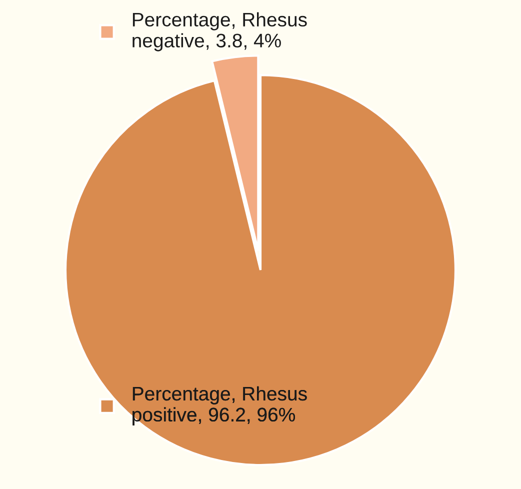  What do you see at coordinates (219, 406) in the screenshot?
I see `legend-label: Percentage, Rhesus positive, 96.2, 96%` at bounding box center [219, 406].